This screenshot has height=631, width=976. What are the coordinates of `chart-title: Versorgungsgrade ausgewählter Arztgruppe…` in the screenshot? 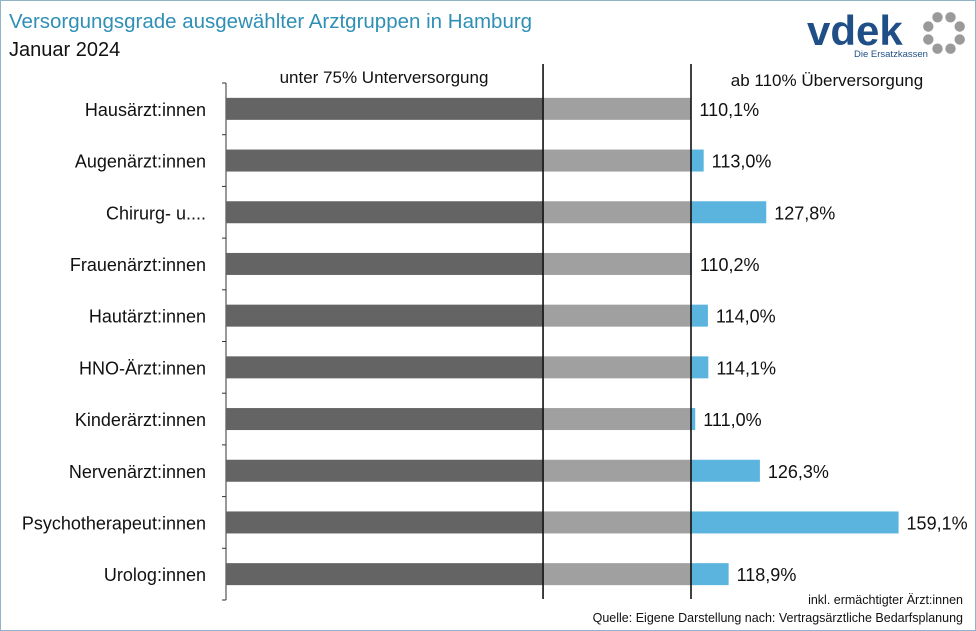 It's located at (271, 21).